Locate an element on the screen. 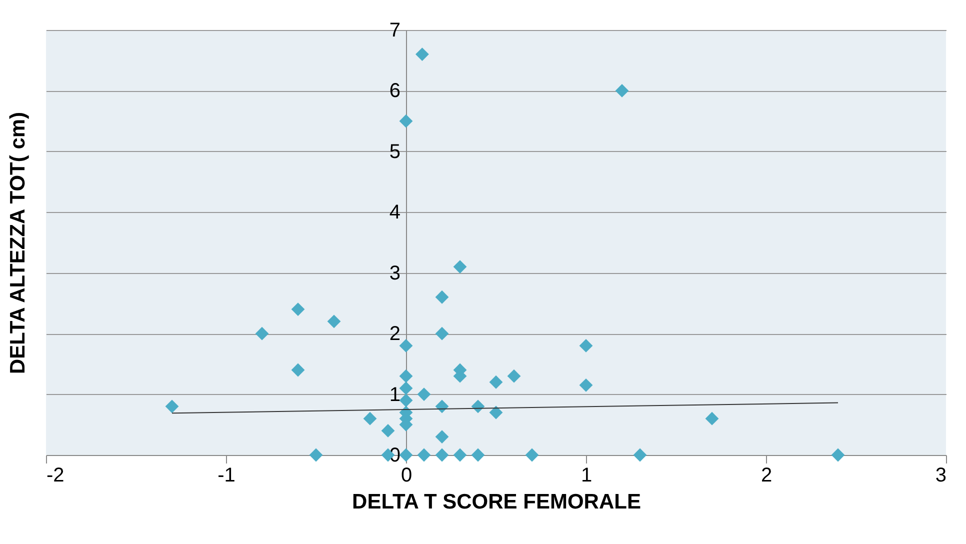 This screenshot has height=544, width=966. x-tick-label: -2 is located at coordinates (55, 475).